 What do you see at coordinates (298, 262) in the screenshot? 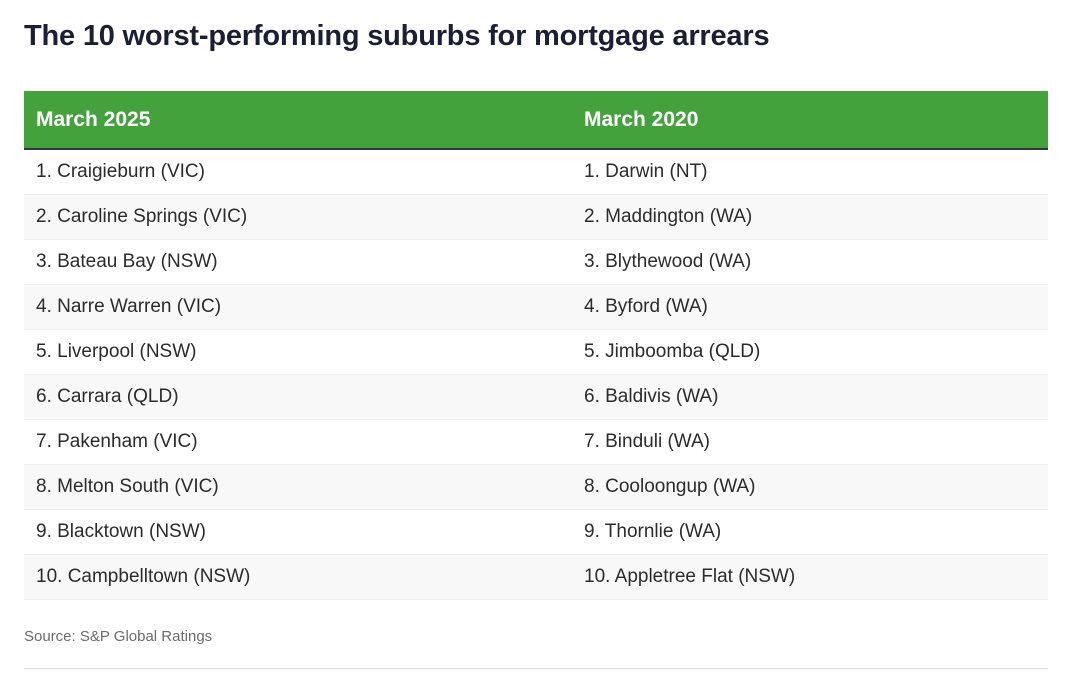
I see `table-cell-2025: 3. Bateau Bay (NSW)` at bounding box center [298, 262].